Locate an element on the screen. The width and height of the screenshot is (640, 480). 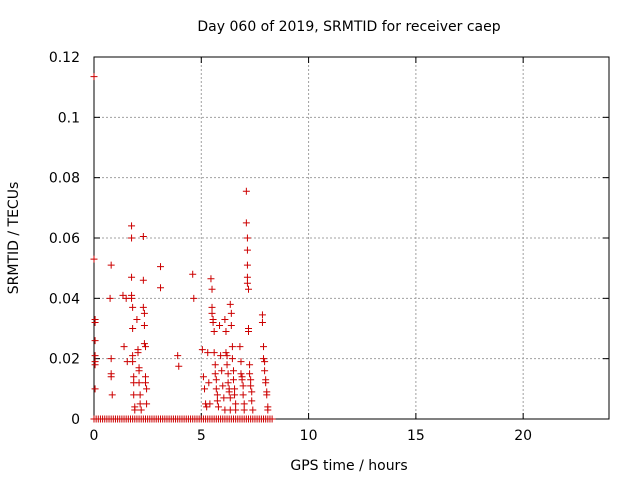
x-tick-label: 0 is located at coordinates (94, 436).